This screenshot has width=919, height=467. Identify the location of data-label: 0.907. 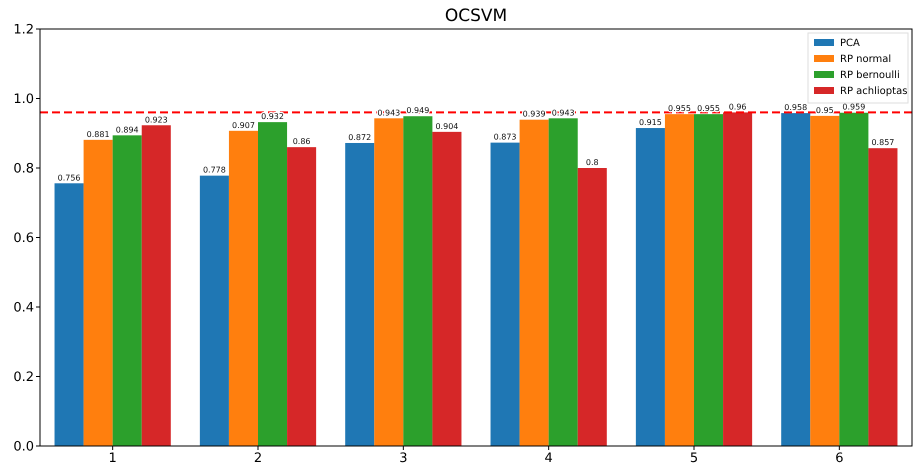
(243, 125).